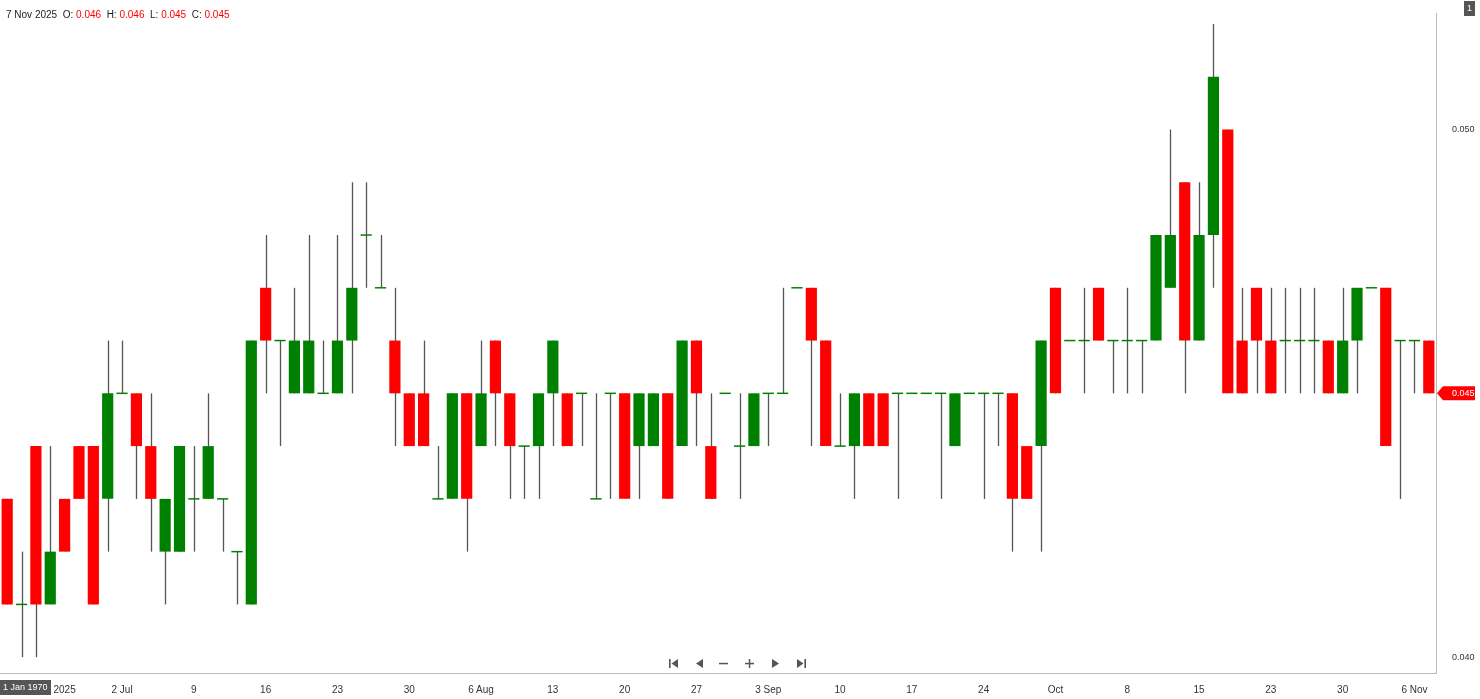  What do you see at coordinates (625, 689) in the screenshot?
I see `x-tick-label: 20` at bounding box center [625, 689].